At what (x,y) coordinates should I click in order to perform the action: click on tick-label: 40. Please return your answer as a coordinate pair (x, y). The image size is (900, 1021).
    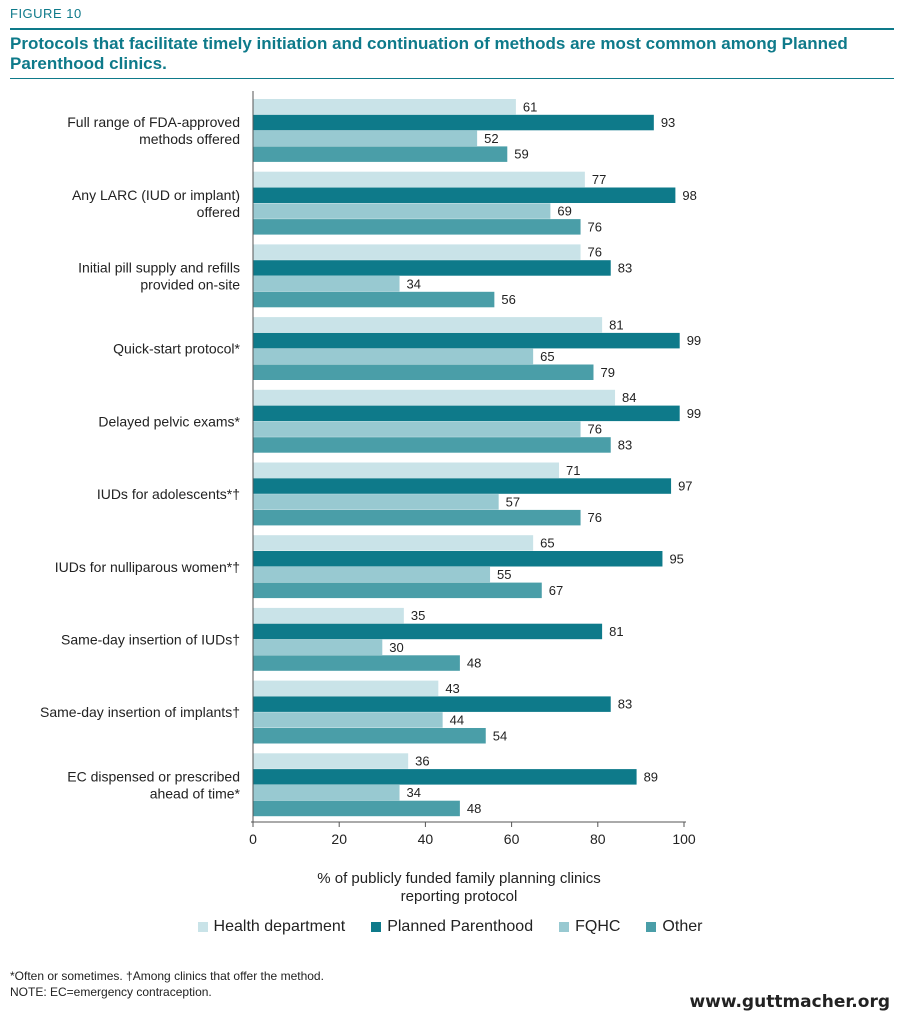
    Looking at the image, I should click on (426, 839).